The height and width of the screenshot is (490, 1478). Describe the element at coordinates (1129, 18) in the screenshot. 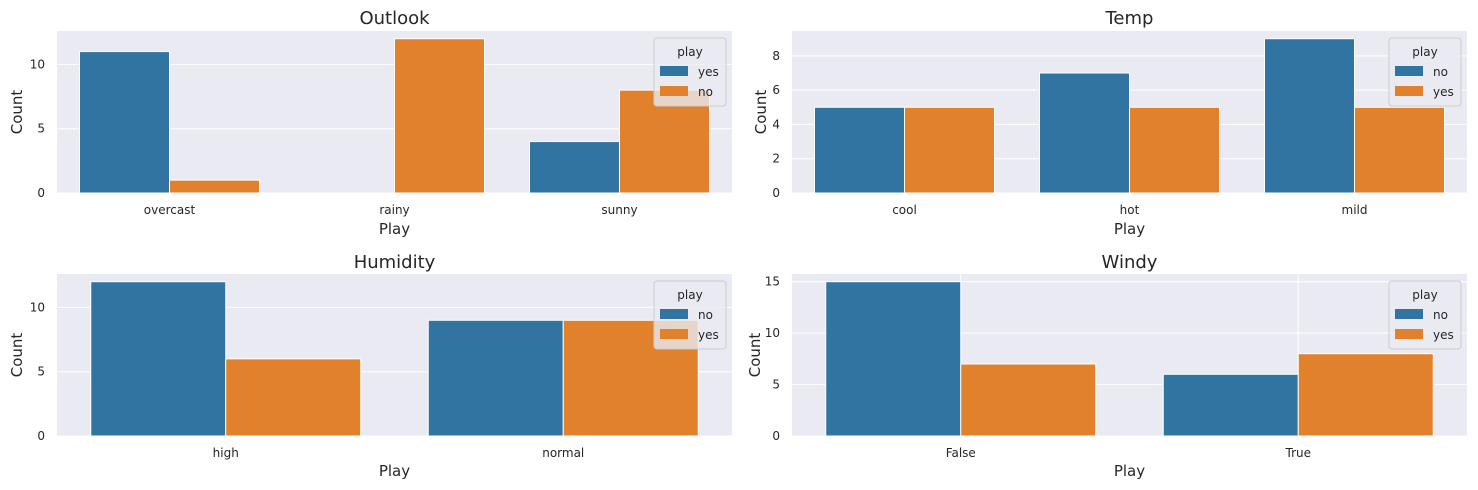

I see `chart-title: Temp` at that location.